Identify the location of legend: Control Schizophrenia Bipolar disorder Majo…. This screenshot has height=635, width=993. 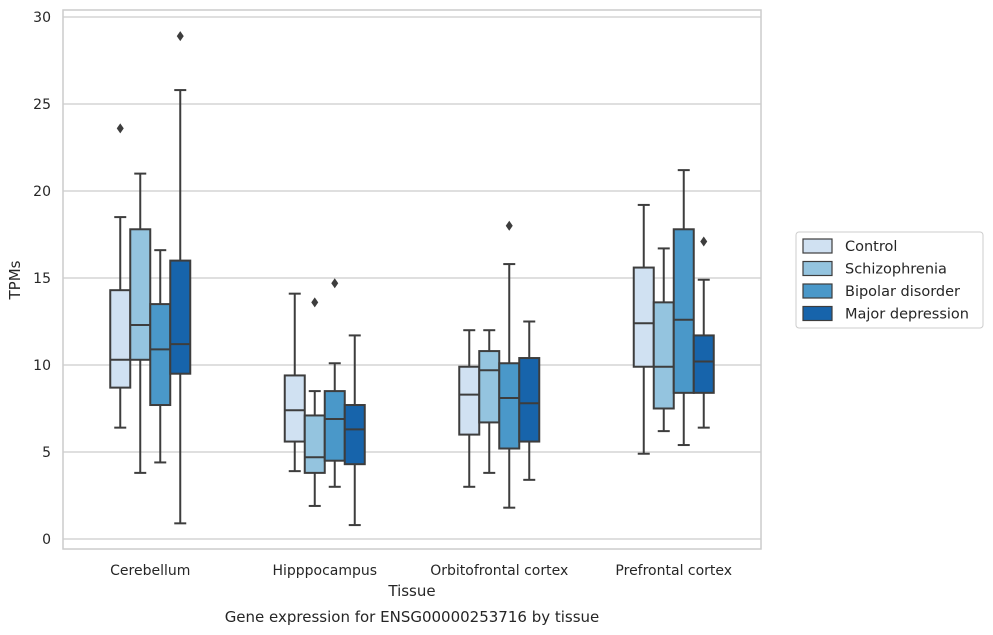
(889, 280).